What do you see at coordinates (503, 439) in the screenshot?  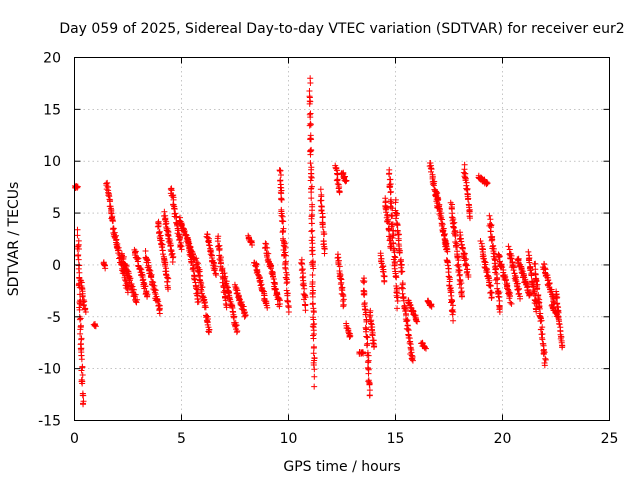 I see `x-tick-label: 20` at bounding box center [503, 439].